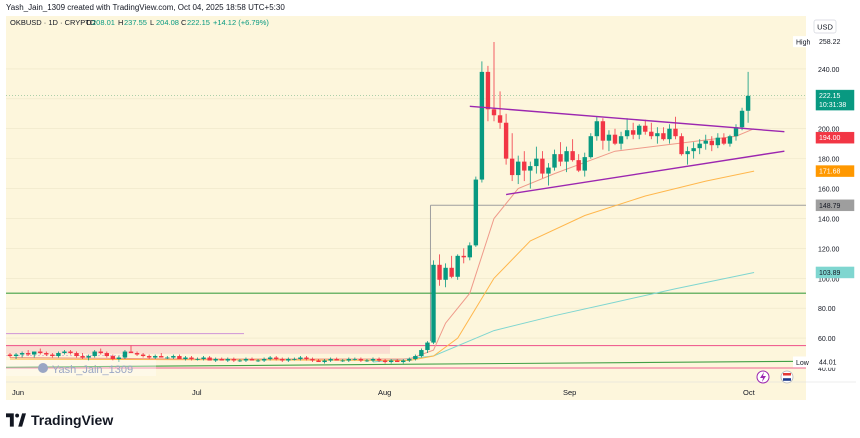  I want to click on price-tag: 222.15 10:31:38, so click(835, 100).